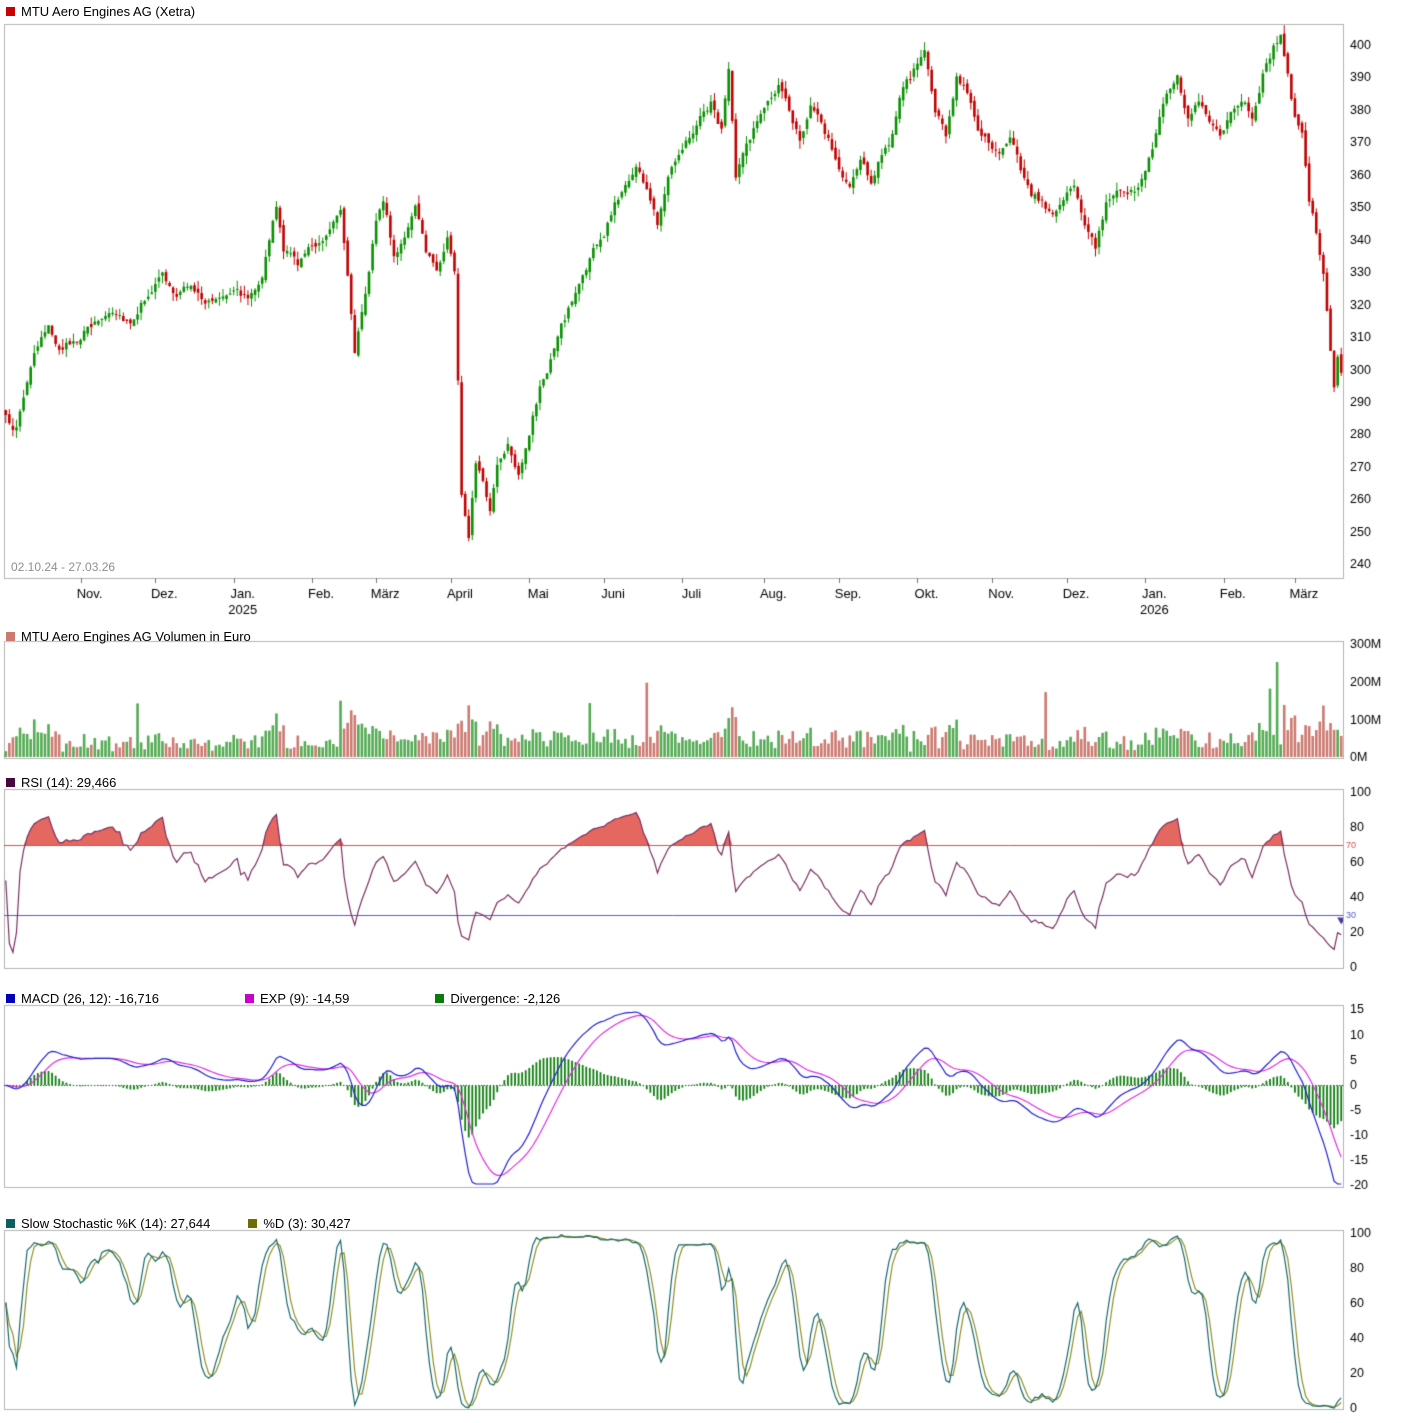 Image resolution: width=1410 pixels, height=1423 pixels. I want to click on volume-legend-square-icon, so click(10, 636).